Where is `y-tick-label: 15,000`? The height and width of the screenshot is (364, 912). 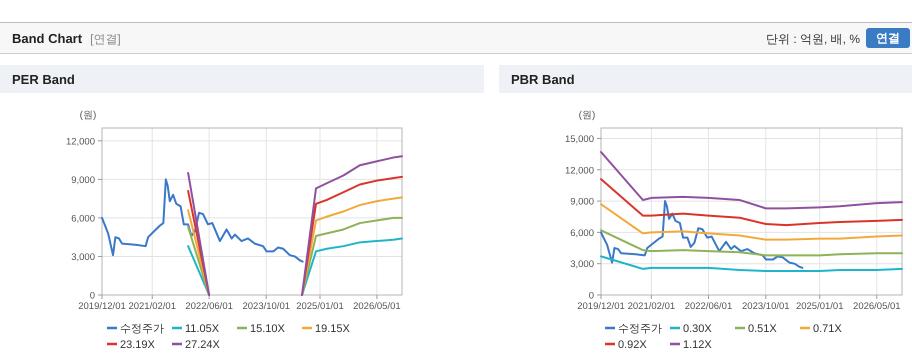 y-tick-label: 15,000 is located at coordinates (579, 139).